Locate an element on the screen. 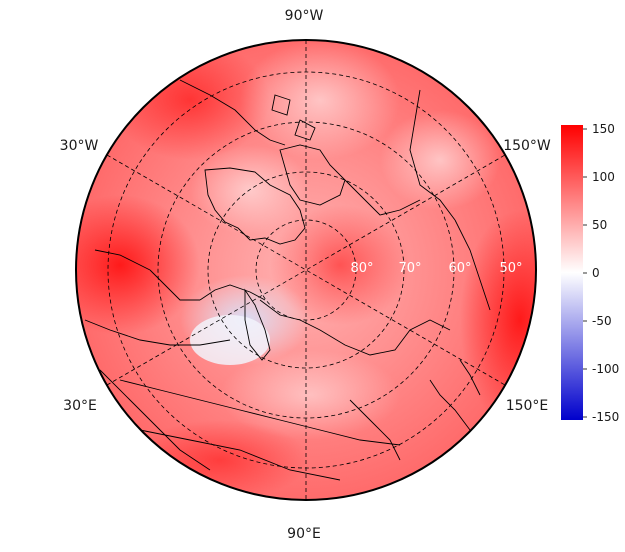 Image resolution: width=625 pixels, height=552 pixels. lon-label-150w: 150°W is located at coordinates (527, 146).